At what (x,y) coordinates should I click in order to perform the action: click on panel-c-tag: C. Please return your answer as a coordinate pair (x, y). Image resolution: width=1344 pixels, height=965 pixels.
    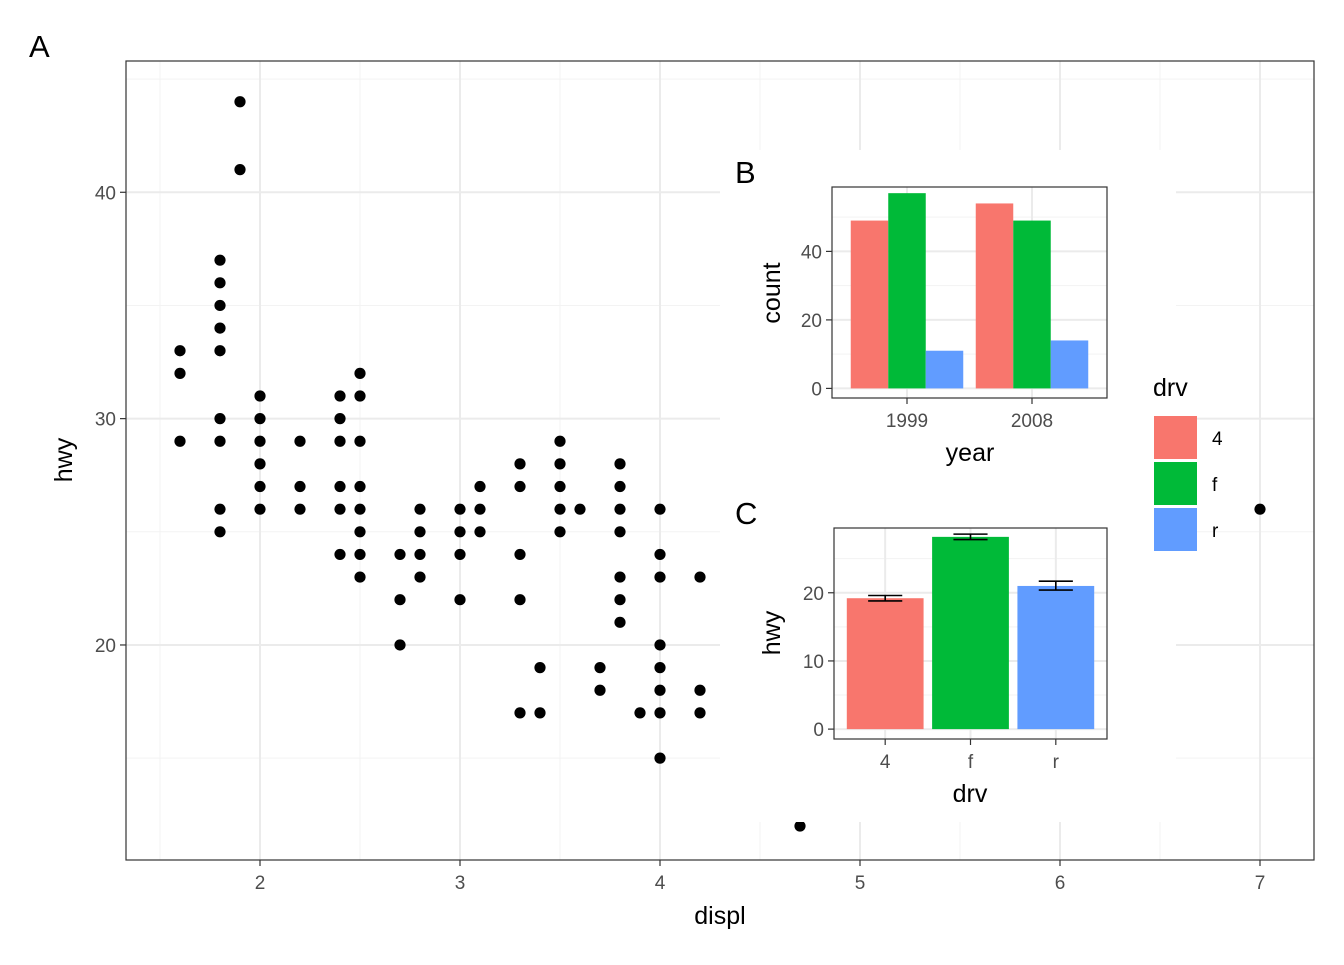
    Looking at the image, I should click on (746, 513).